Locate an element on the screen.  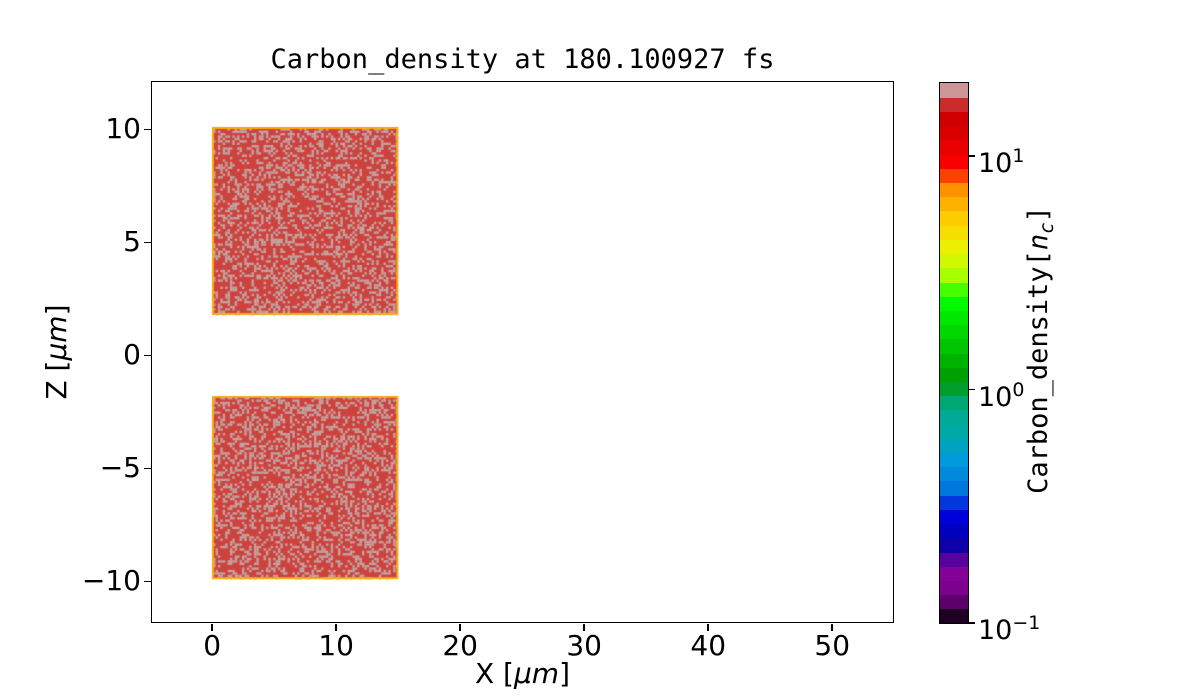
x-tick-label: 10 is located at coordinates (336, 645).